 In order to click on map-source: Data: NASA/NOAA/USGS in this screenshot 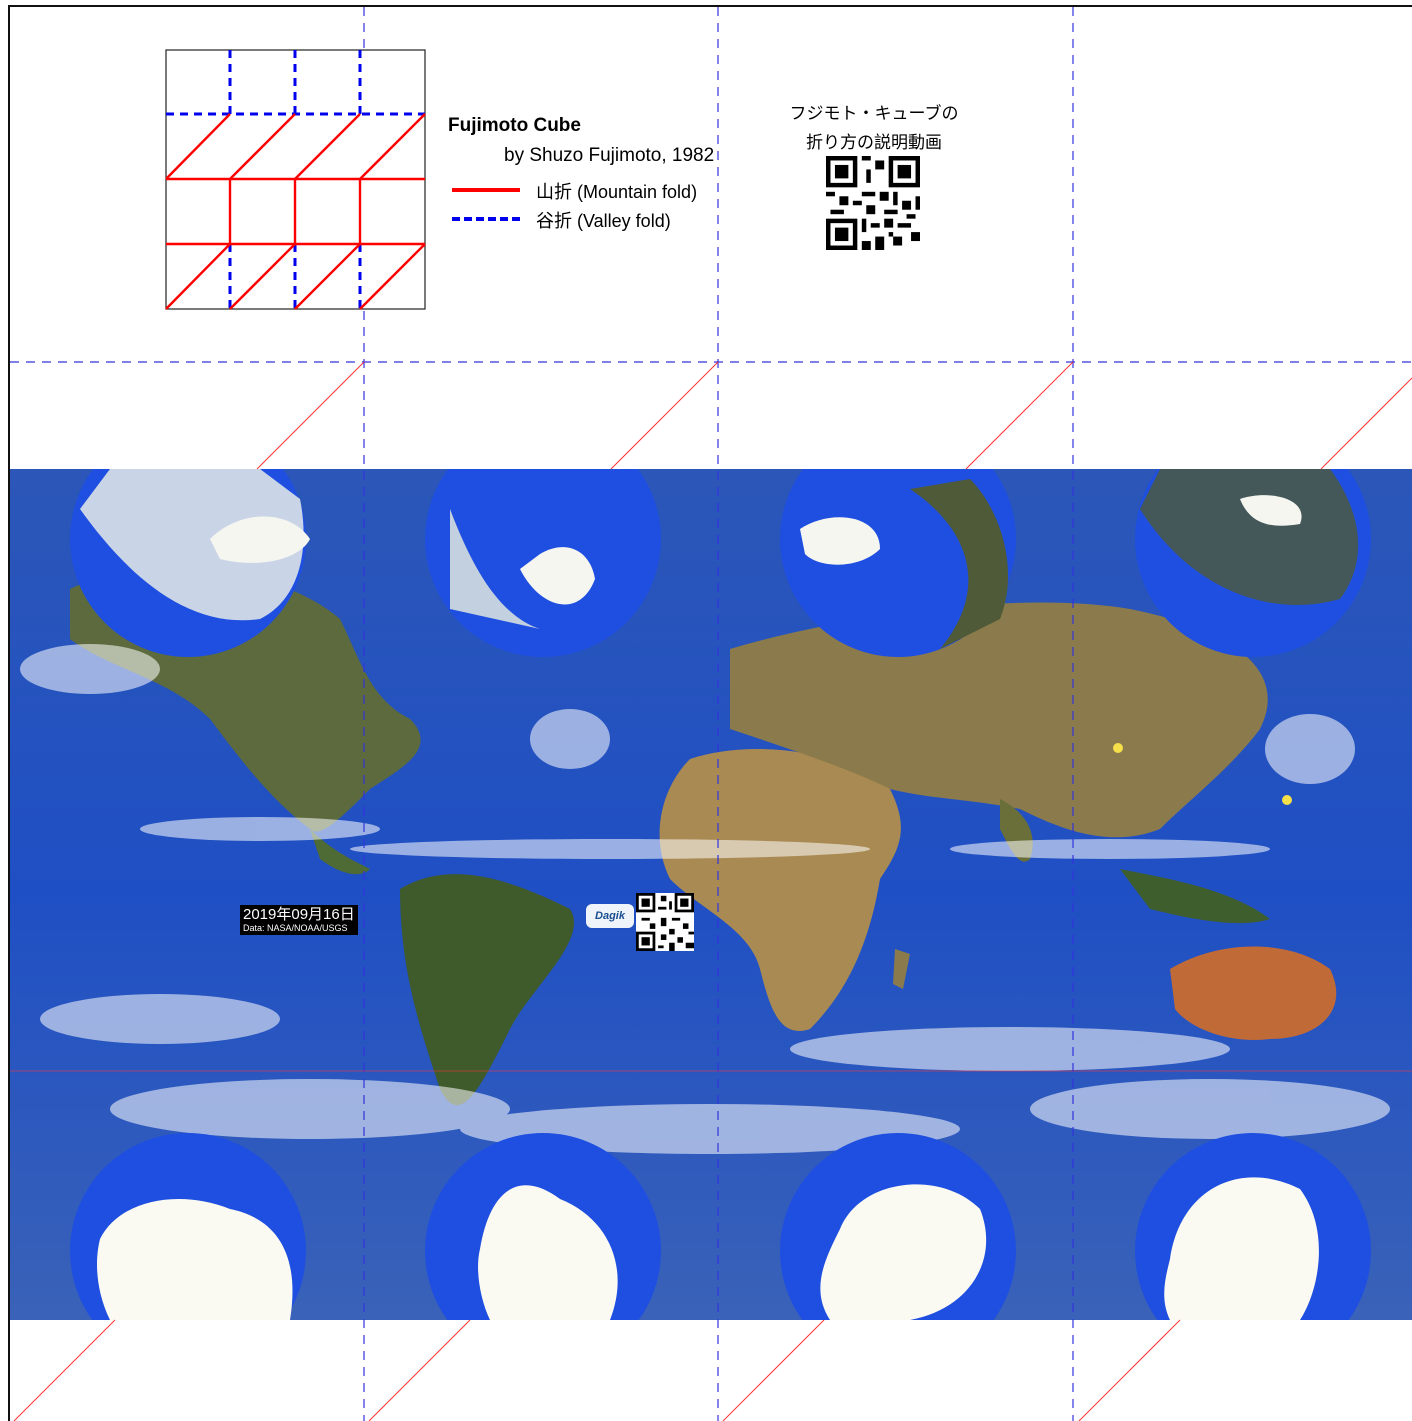, I will do `click(295, 928)`.